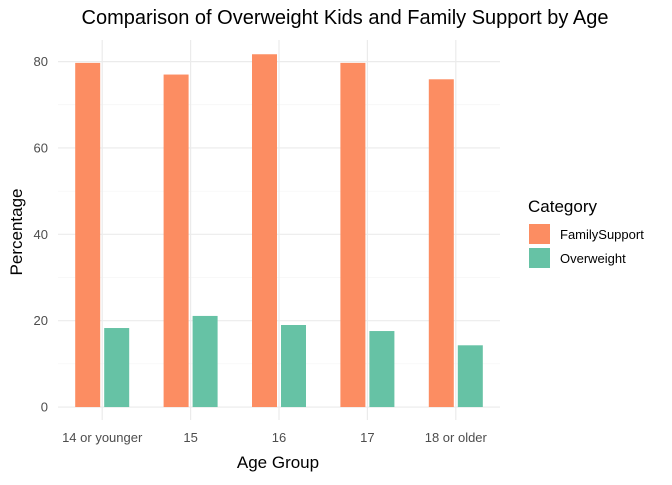 Image resolution: width=672 pixels, height=485 pixels. I want to click on x-tick-label: 14 or younger, so click(102, 437).